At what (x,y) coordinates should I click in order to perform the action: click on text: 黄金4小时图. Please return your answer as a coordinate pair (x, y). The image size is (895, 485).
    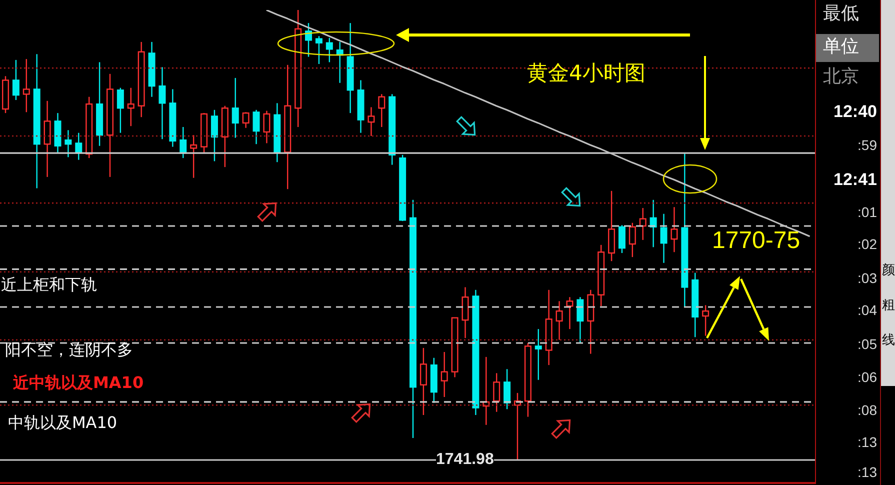
    Looking at the image, I should click on (586, 73).